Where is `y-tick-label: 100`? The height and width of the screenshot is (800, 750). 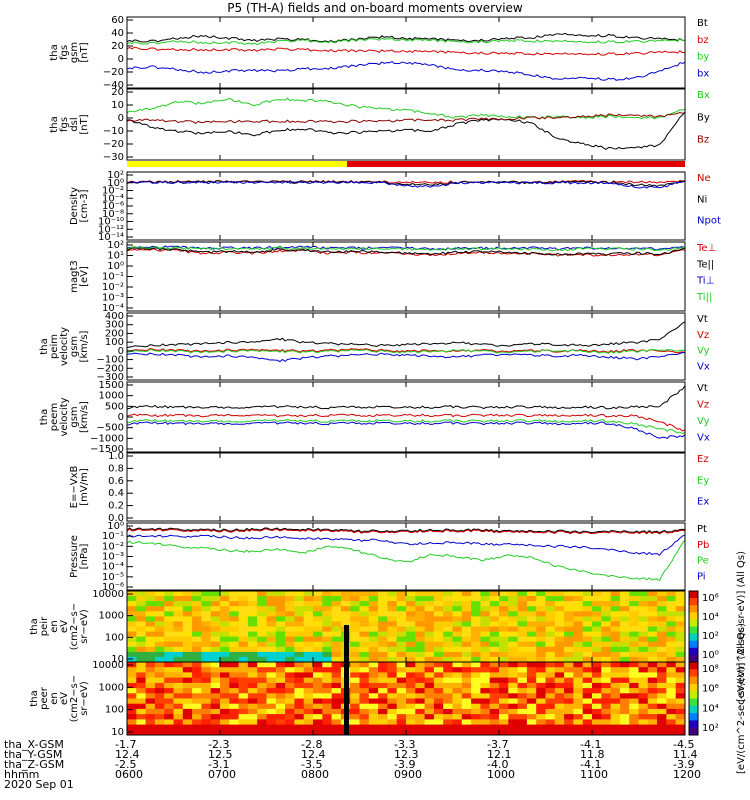 y-tick-label: 100 is located at coordinates (114, 637).